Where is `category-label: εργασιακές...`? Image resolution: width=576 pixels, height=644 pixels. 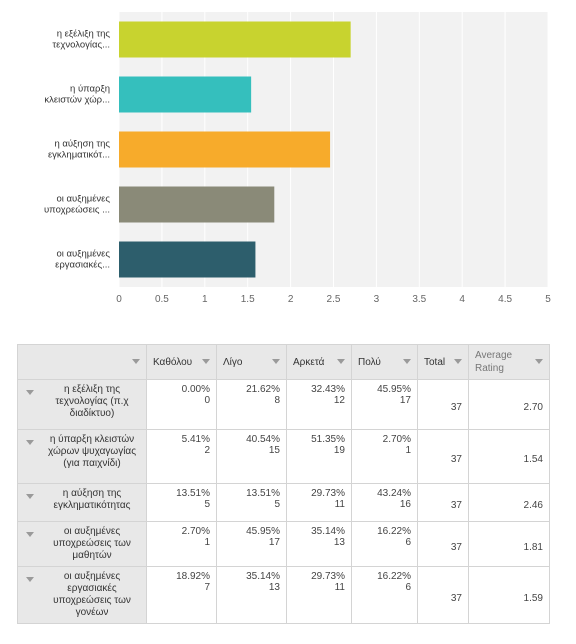 category-label: εργασιακές... is located at coordinates (82, 265).